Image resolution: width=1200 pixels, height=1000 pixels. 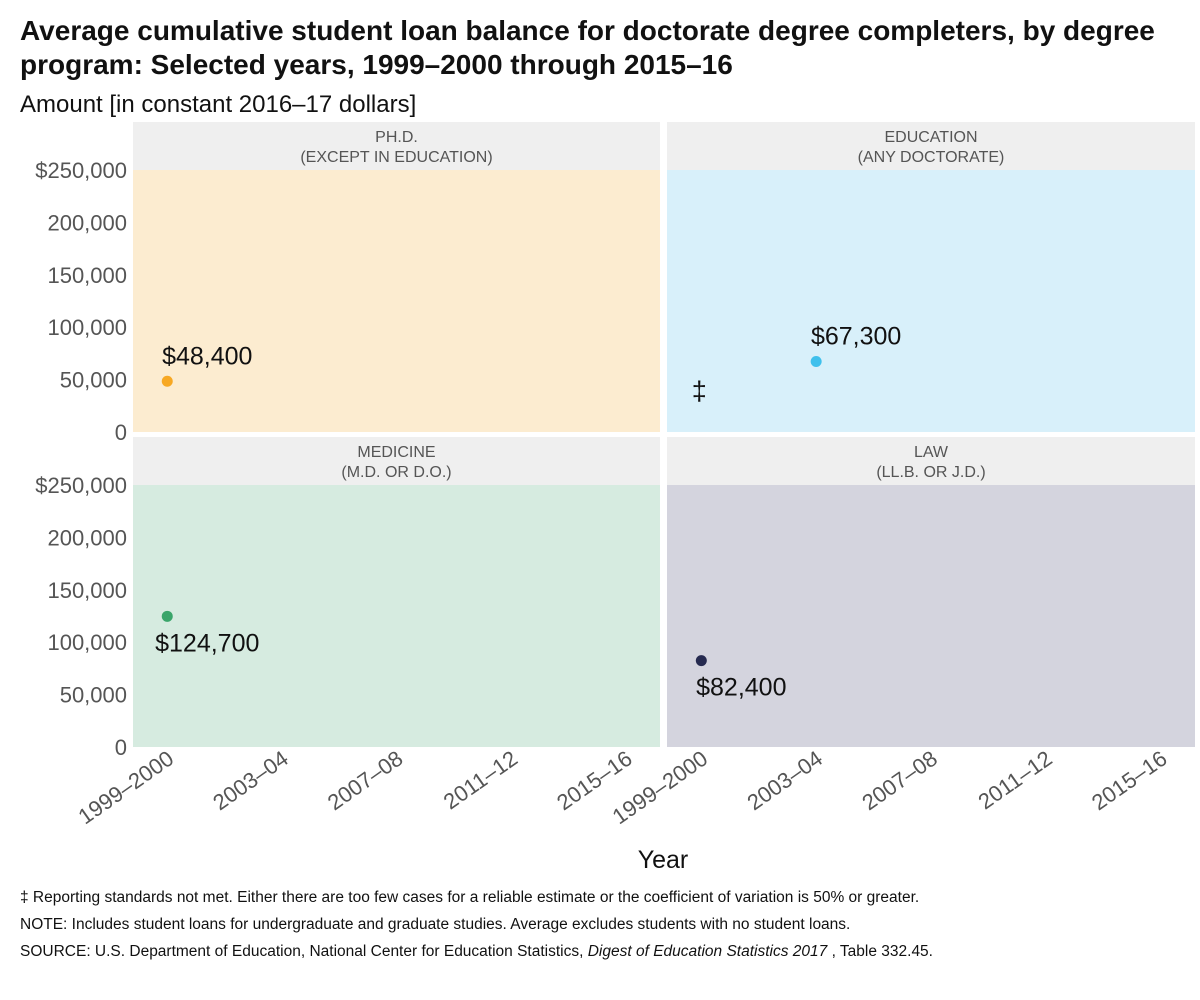 I want to click on data-label: $82,400, so click(x=741, y=688).